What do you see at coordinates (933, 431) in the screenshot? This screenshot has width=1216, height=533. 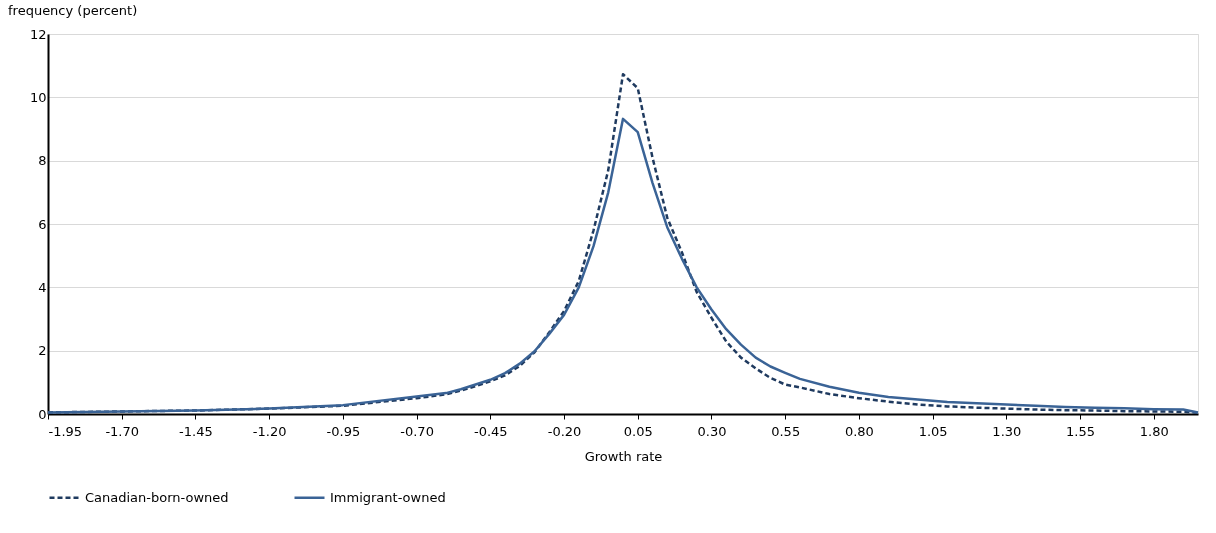 I see `x-tick-label: 1.05` at bounding box center [933, 431].